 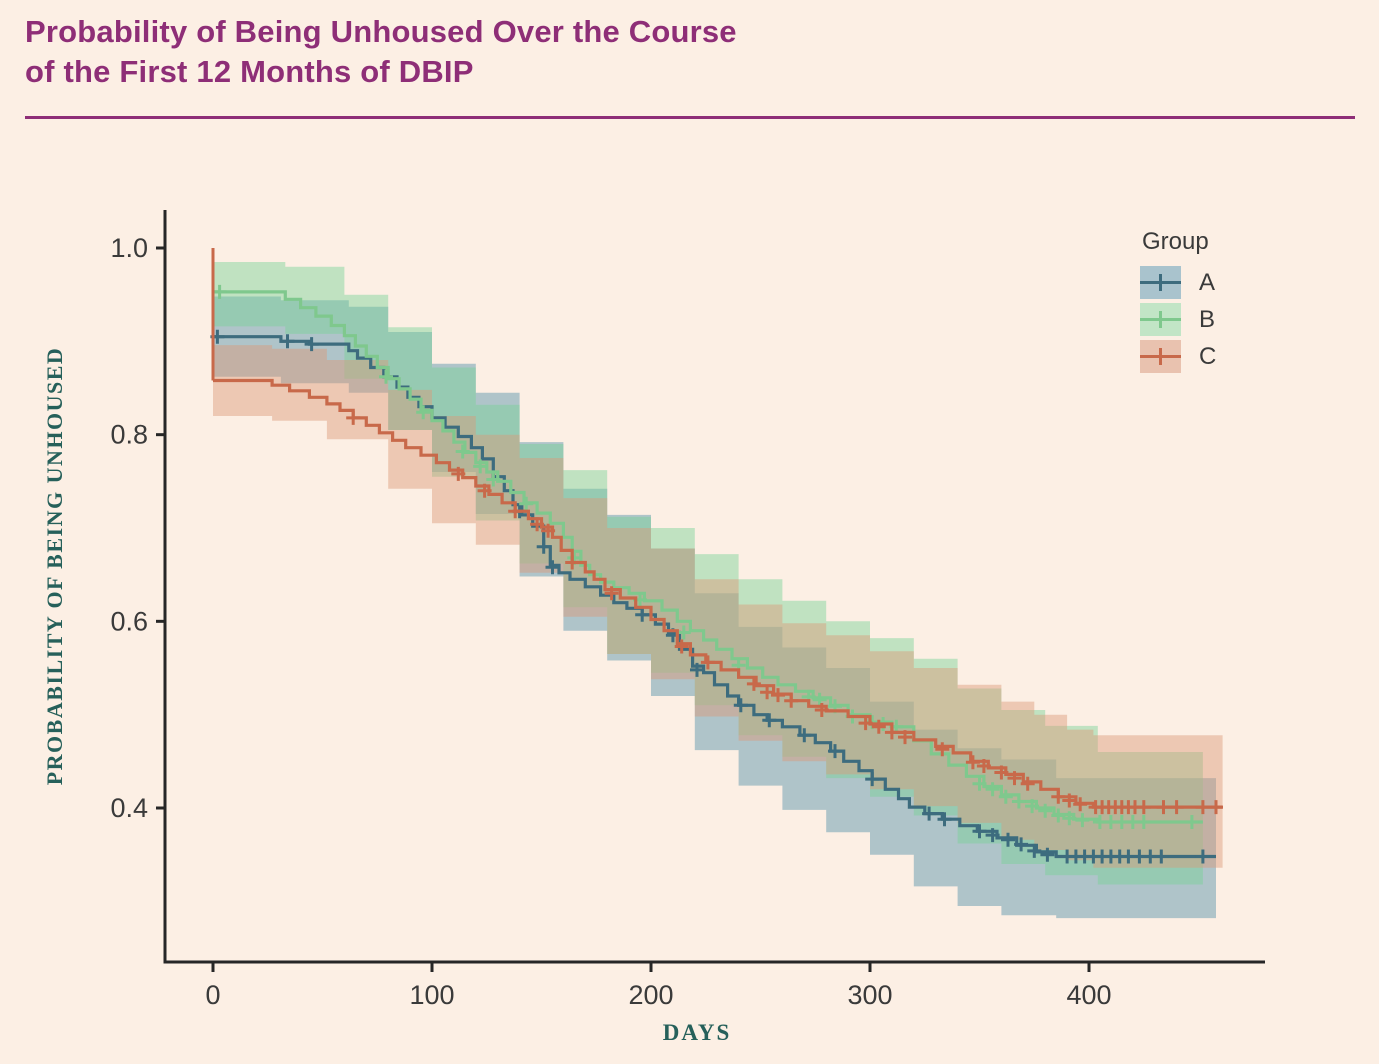 What do you see at coordinates (1207, 282) in the screenshot?
I see `legend-label-A: A` at bounding box center [1207, 282].